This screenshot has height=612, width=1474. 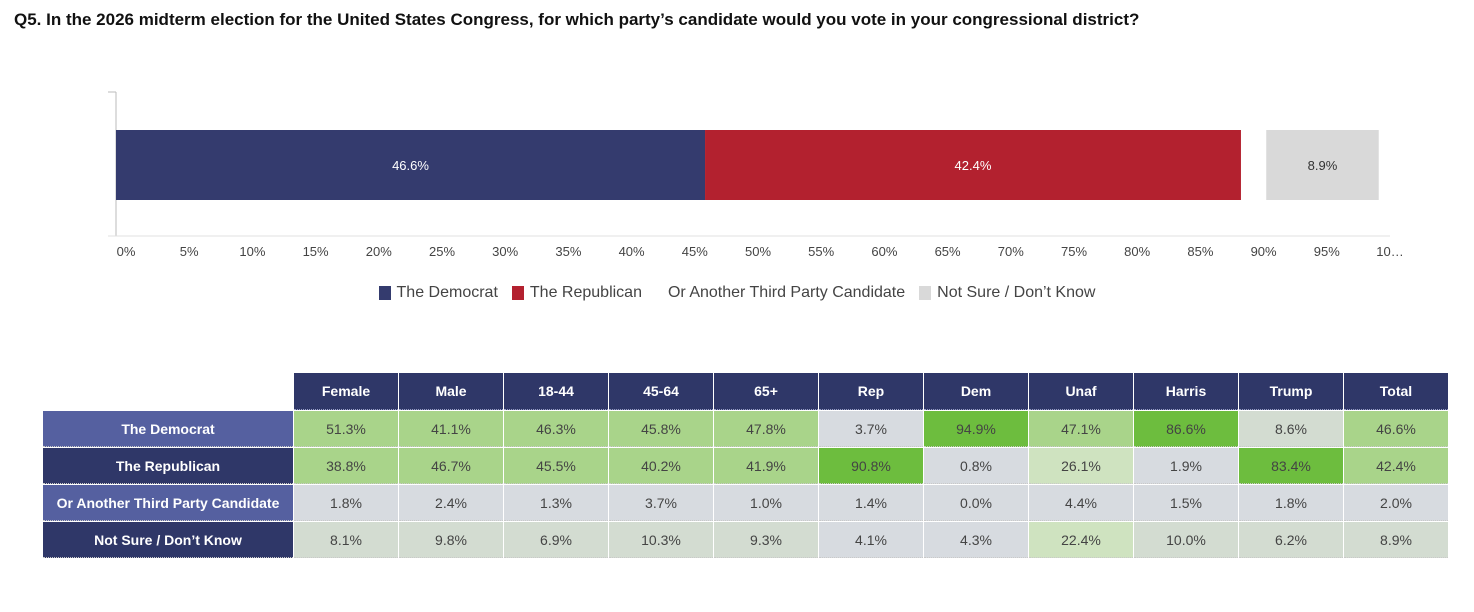 What do you see at coordinates (168, 391) in the screenshot?
I see `table-corner` at bounding box center [168, 391].